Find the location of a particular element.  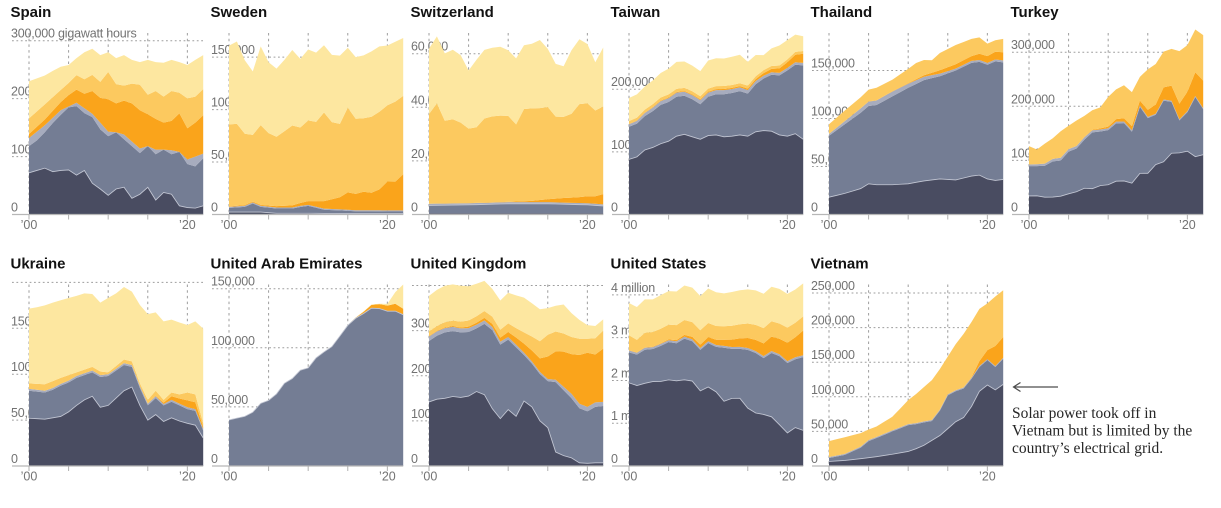

svg-text: country’s electrical grid. is located at coordinates (1087, 448).